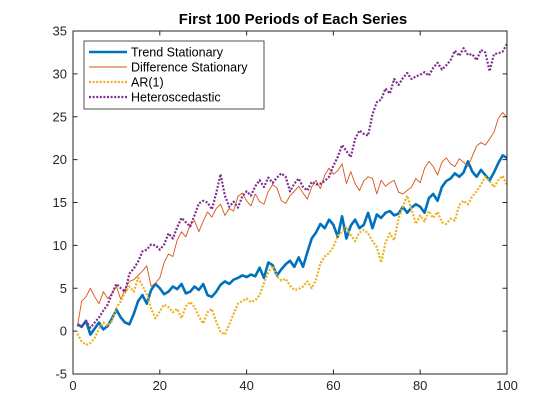 This screenshot has height=420, width=560. What do you see at coordinates (60, 31) in the screenshot?
I see `y-tick-label: 35` at bounding box center [60, 31].